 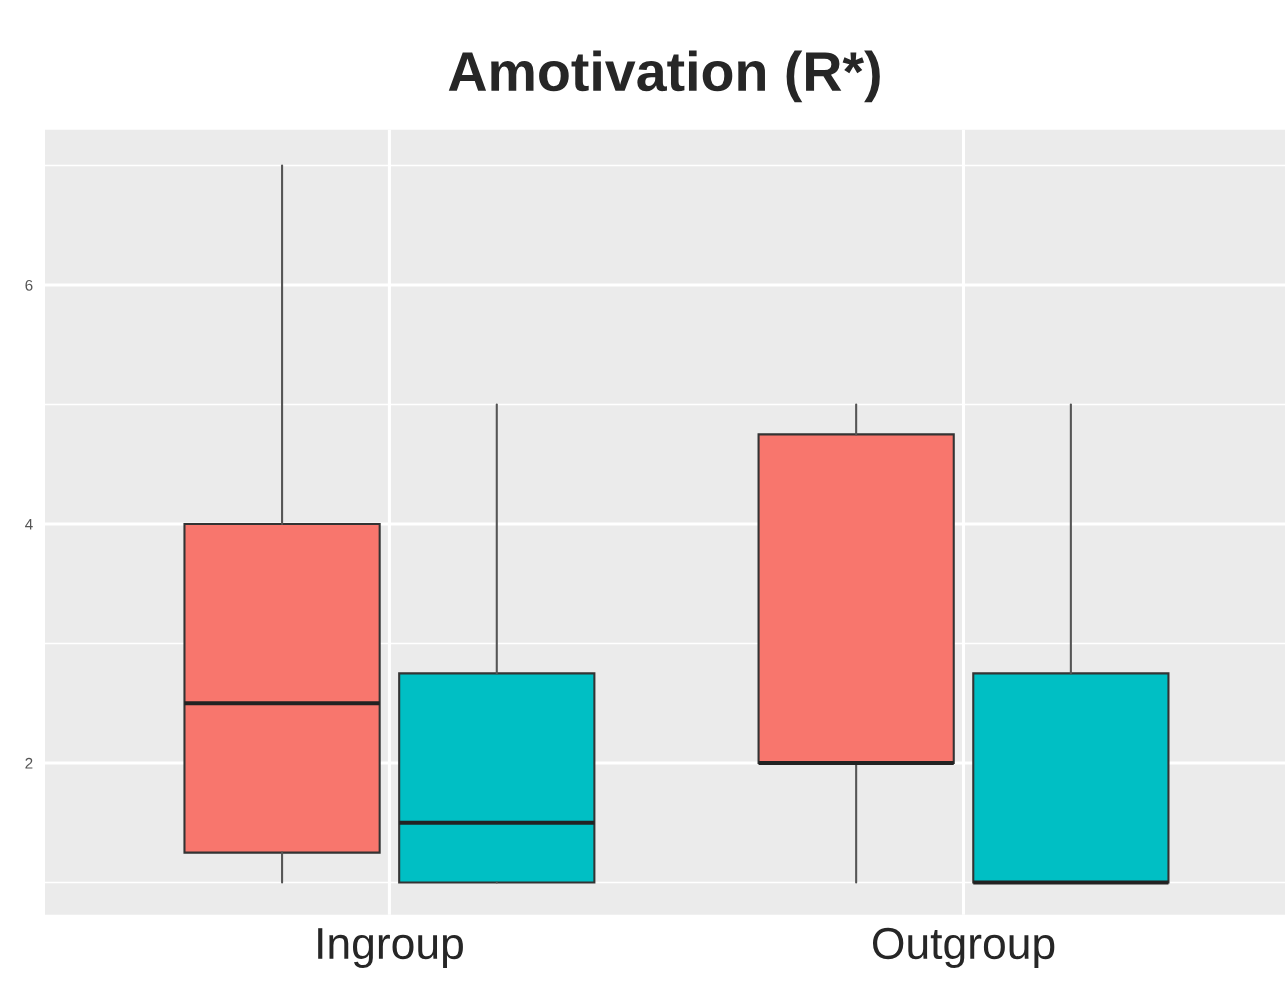 I want to click on chart-title: Amotivation (R*), so click(x=664, y=76).